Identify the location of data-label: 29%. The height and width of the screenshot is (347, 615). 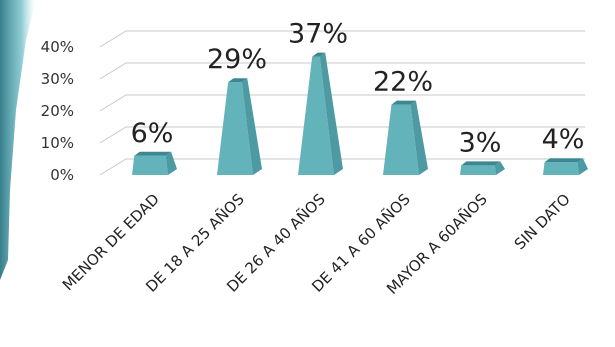
(237, 59).